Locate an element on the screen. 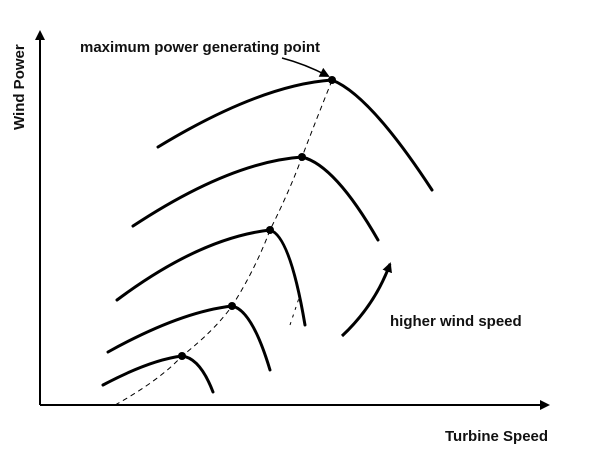 Image resolution: width=597 pixels, height=454 pixels. dashed-segment is located at coordinates (295, 310).